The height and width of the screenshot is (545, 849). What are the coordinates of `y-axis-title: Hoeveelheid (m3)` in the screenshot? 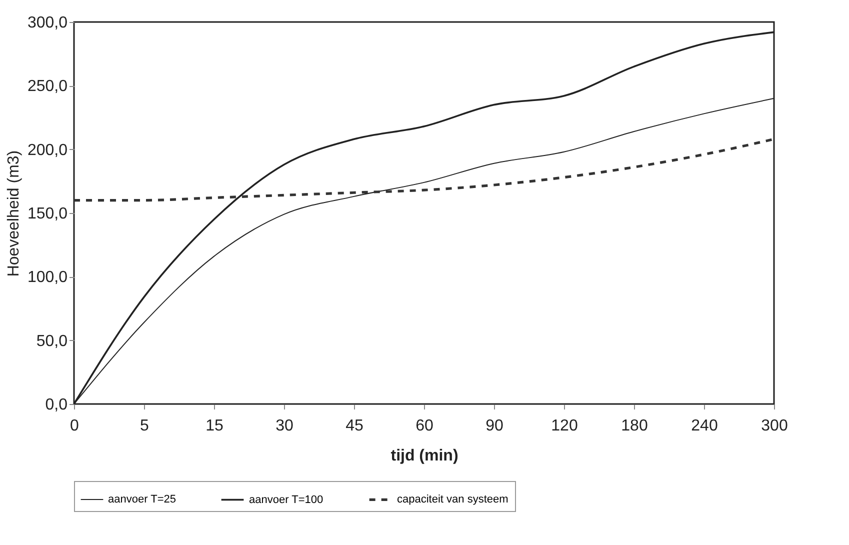 It's located at (13, 213).